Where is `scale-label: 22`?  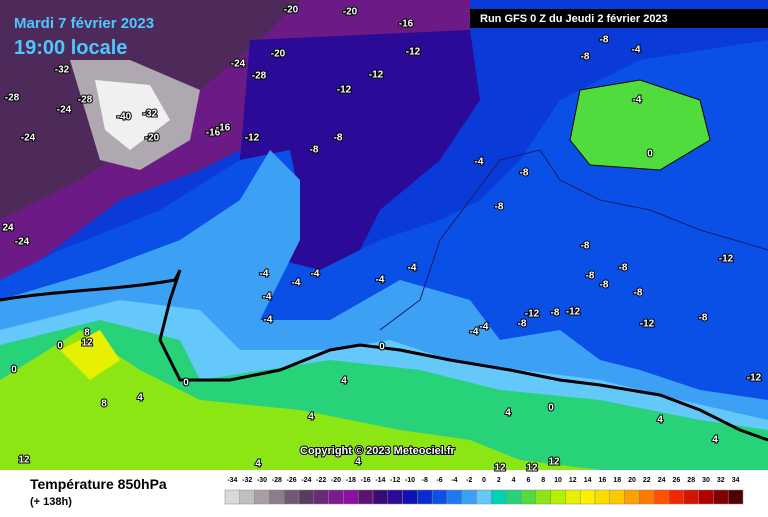 scale-label: 22 is located at coordinates (647, 480).